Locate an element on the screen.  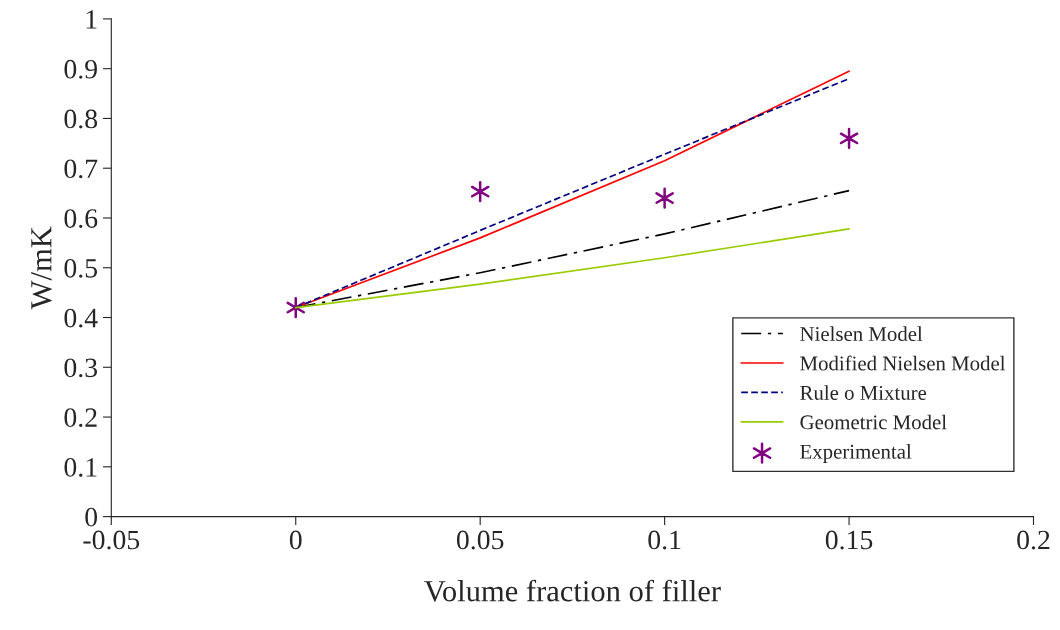
x-axis-title: Volume fraction of filler is located at coordinates (572, 590).